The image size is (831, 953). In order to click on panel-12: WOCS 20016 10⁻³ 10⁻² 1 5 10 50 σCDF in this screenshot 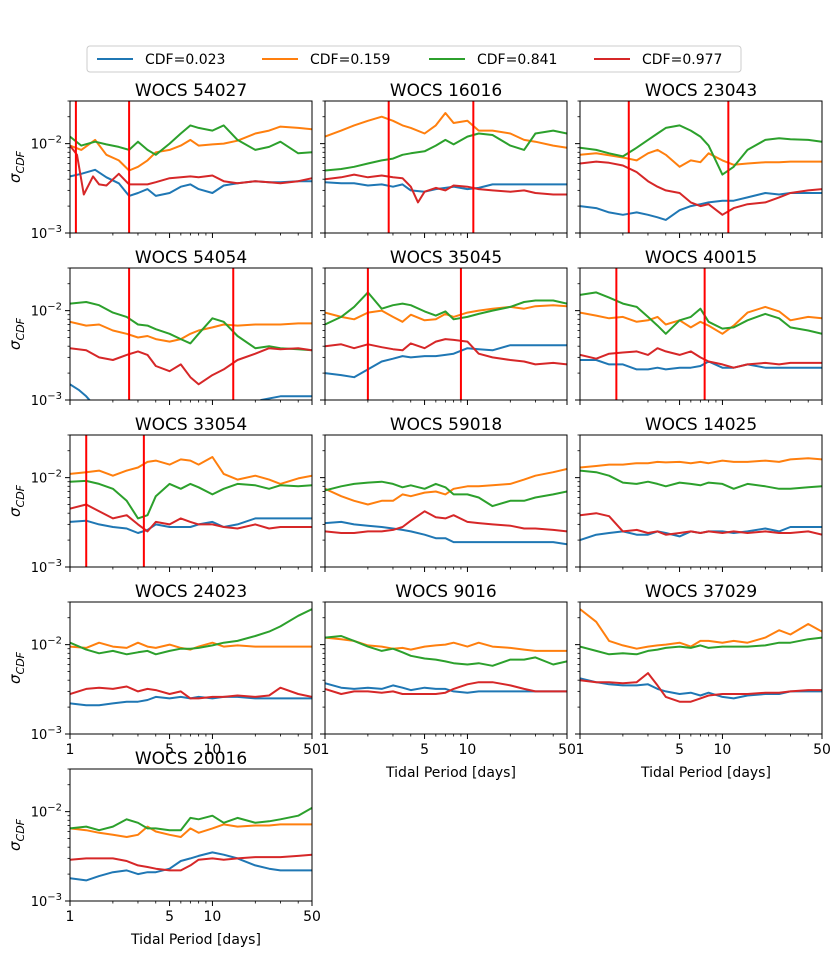, I will do `click(163, 837)`.